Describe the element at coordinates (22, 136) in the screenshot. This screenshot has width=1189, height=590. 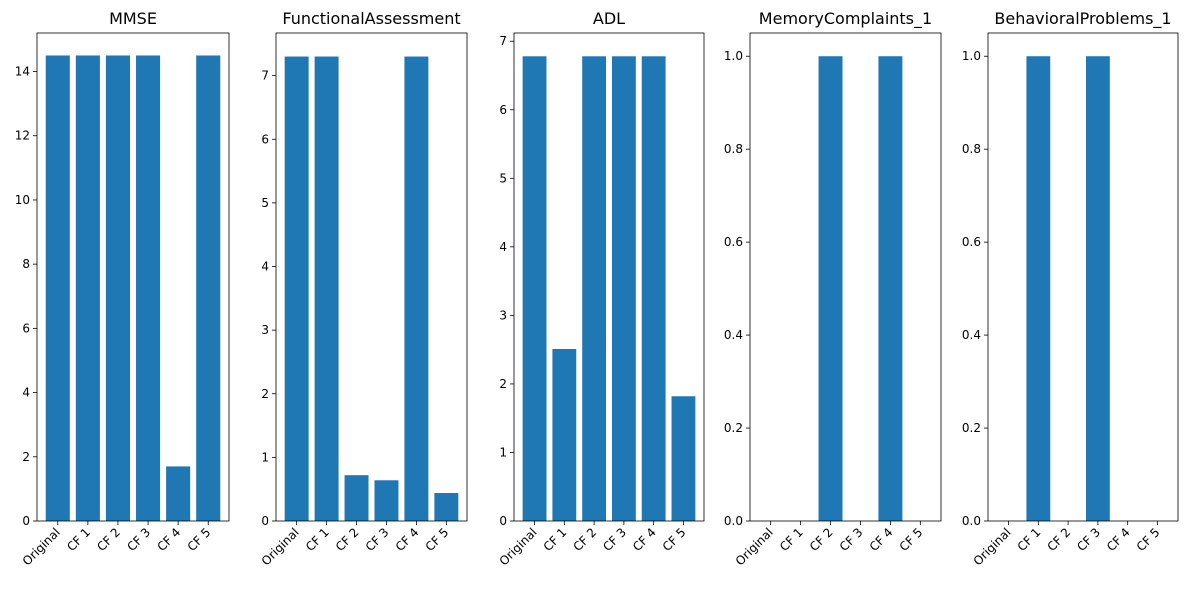
I see `y-tick-label: 12` at that location.